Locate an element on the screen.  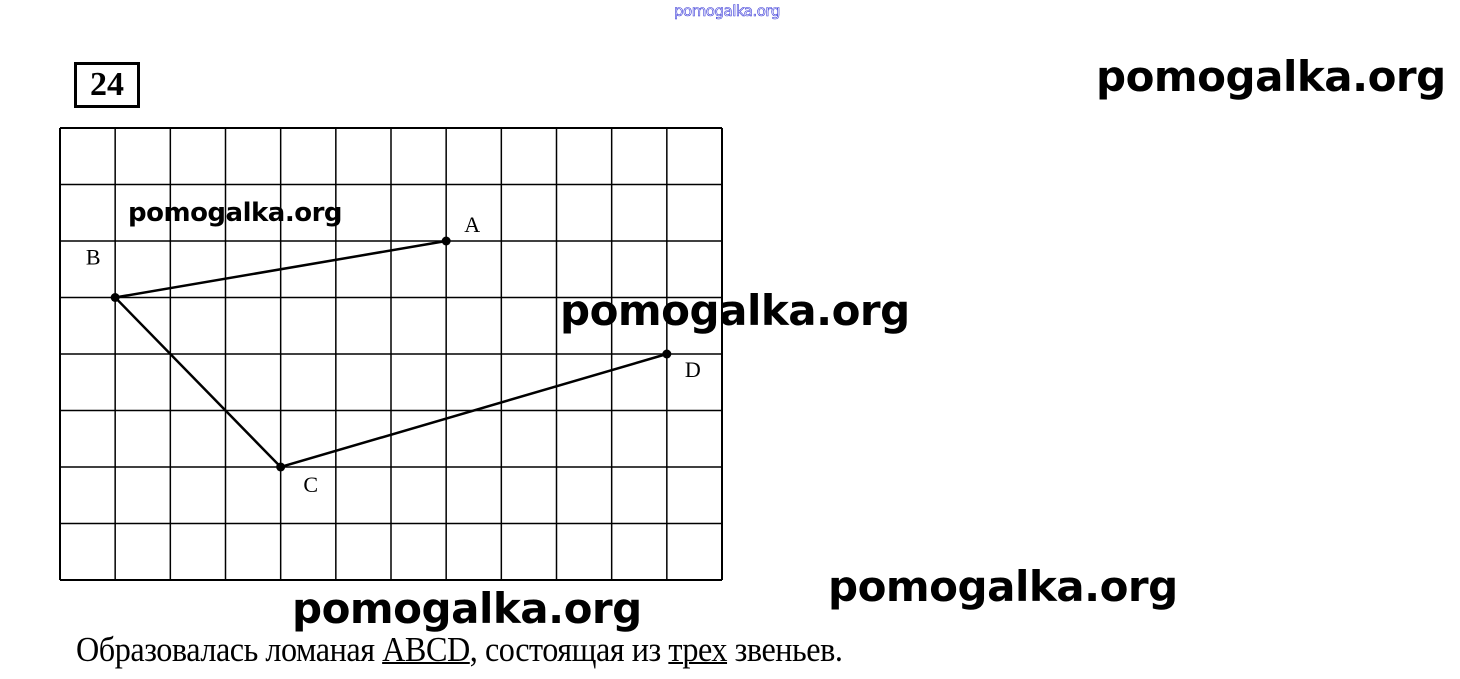
point-label-b: B is located at coordinates (93, 257).